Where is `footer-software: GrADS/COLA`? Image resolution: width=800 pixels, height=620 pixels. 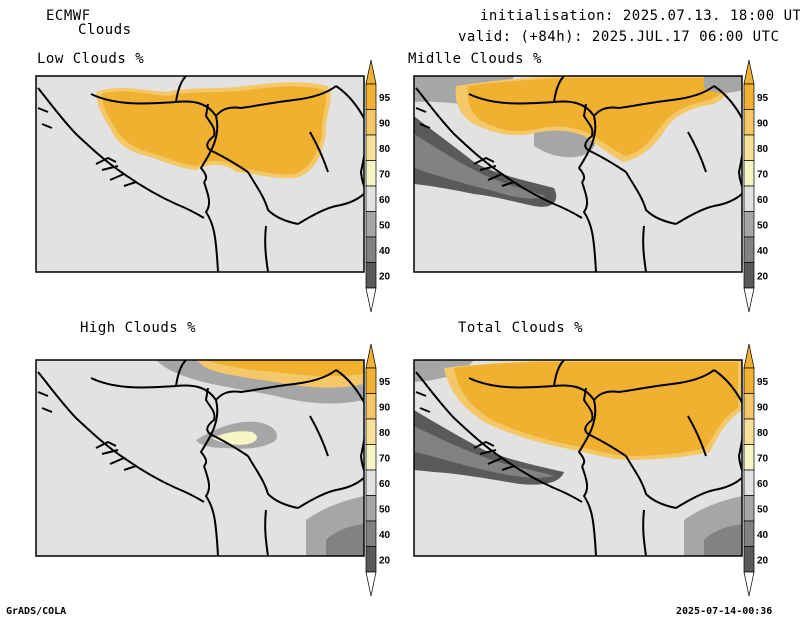 footer-software: GrADS/COLA is located at coordinates (36, 611).